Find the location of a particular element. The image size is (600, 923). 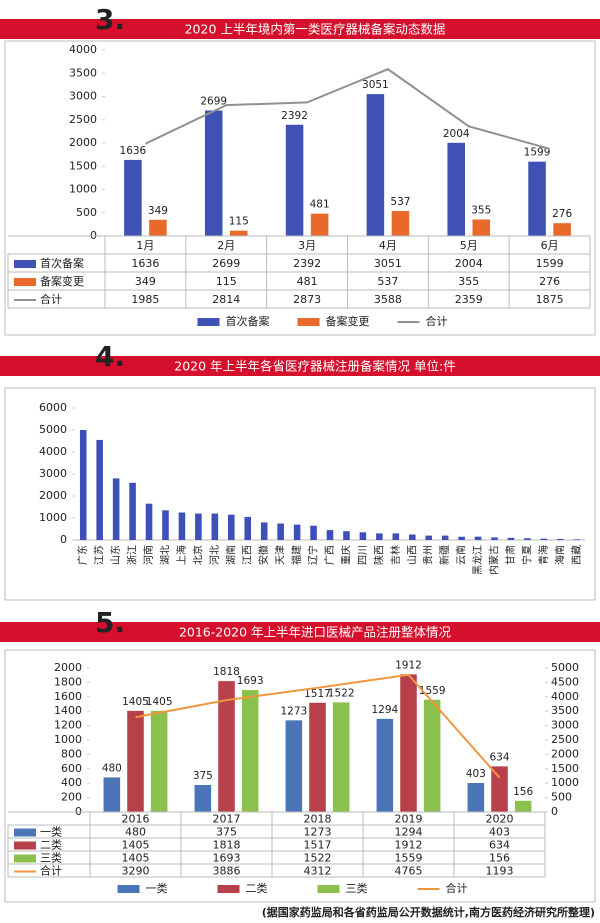

x-tick-label: 北京 is located at coordinates (197, 555).